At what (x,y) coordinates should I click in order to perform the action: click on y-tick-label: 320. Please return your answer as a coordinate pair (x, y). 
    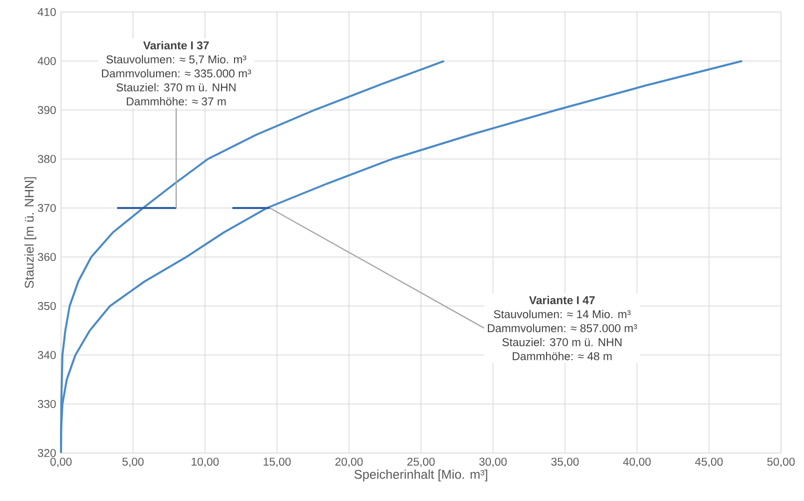
    Looking at the image, I should click on (47, 453).